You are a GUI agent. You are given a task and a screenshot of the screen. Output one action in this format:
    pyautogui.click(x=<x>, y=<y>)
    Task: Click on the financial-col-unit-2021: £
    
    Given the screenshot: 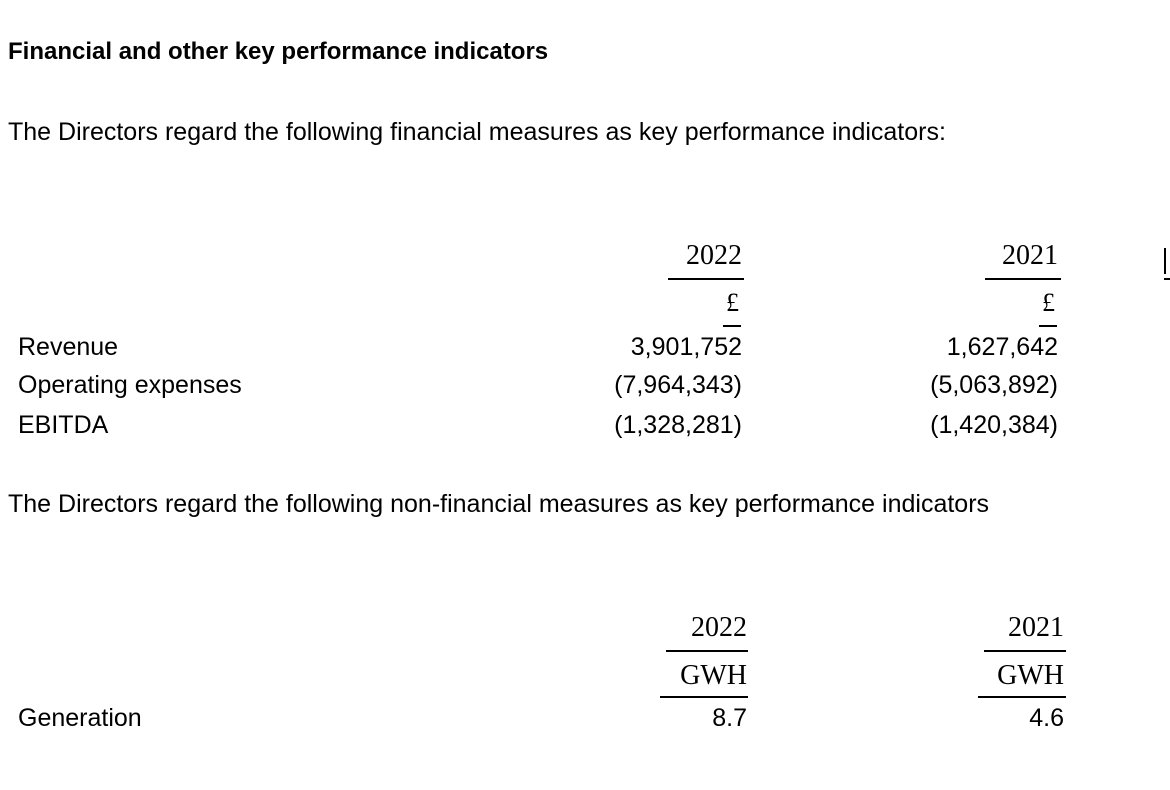 What is the action you would take?
    pyautogui.click(x=1048, y=302)
    